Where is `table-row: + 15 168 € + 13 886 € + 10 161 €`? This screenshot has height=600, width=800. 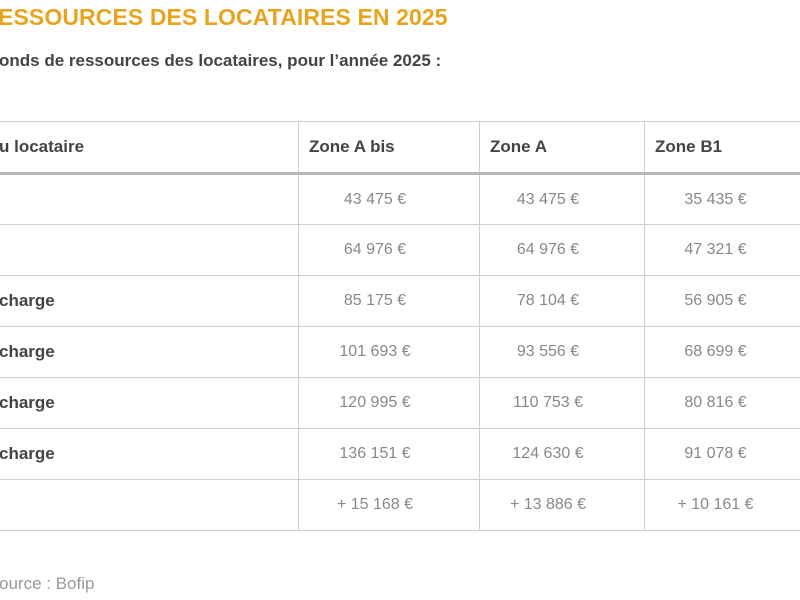 table-row: + 15 168 € + 13 886 € + 10 161 € is located at coordinates (400, 505).